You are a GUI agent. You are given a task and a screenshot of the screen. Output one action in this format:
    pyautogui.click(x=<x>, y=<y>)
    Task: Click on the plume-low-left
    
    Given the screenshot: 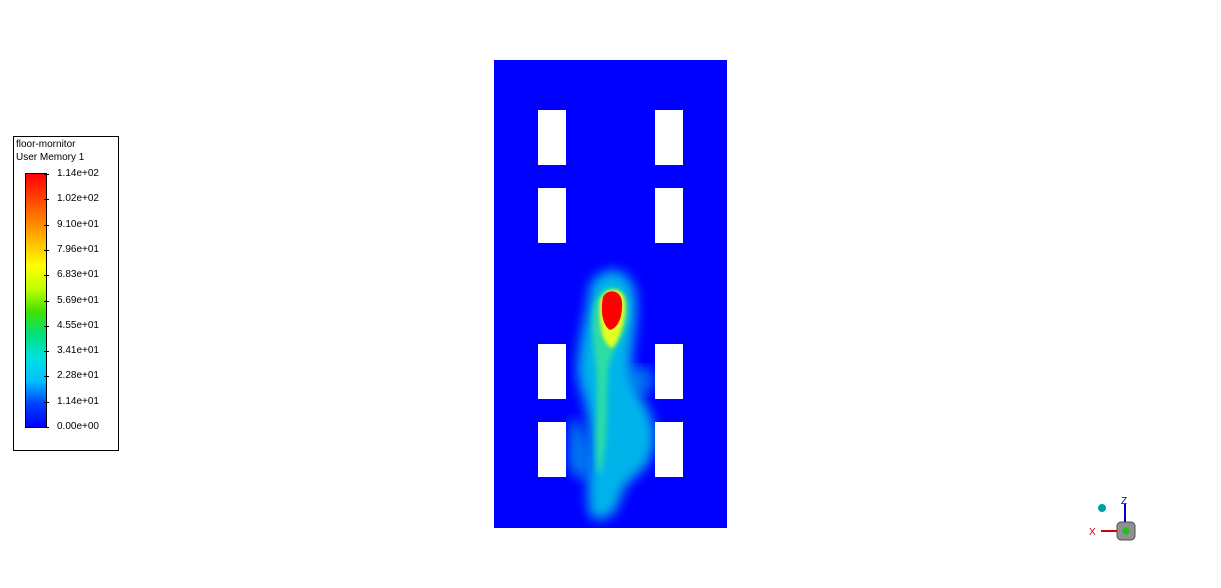 What is the action you would take?
    pyautogui.click(x=578, y=449)
    